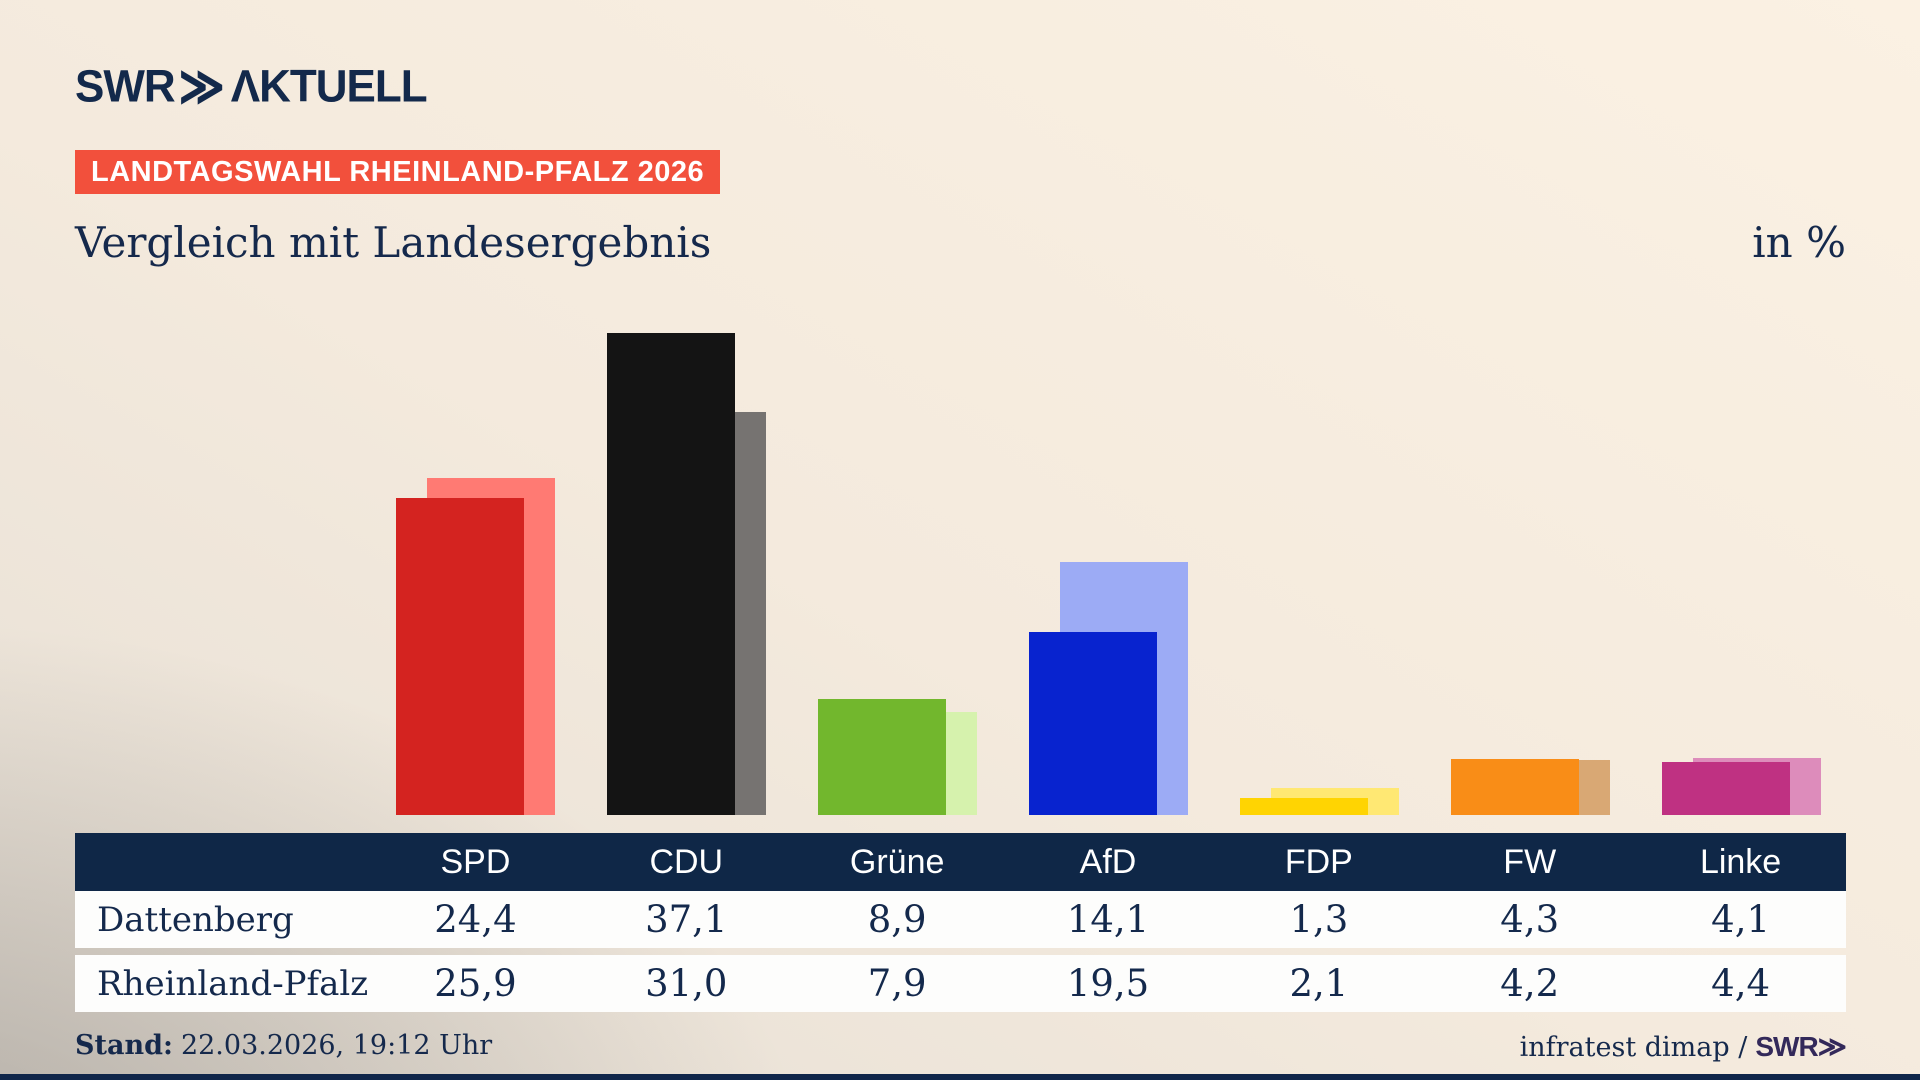 The width and height of the screenshot is (1920, 1080). I want to click on bar-local-Linke, so click(1725, 788).